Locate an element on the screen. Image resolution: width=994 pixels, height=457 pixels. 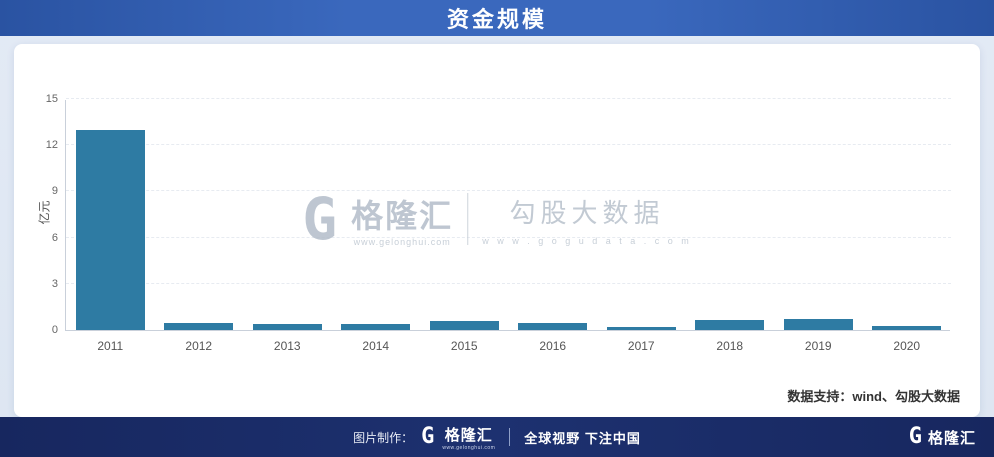
footer-brand-block: 格隆汇 www.gelonghui.com is located at coordinates (468, 437).